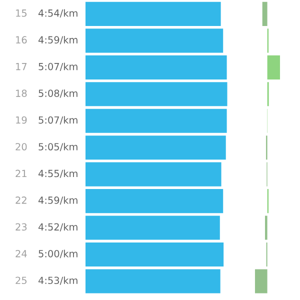  Describe the element at coordinates (21, 200) in the screenshot. I see `y-tick-label: 22` at that location.